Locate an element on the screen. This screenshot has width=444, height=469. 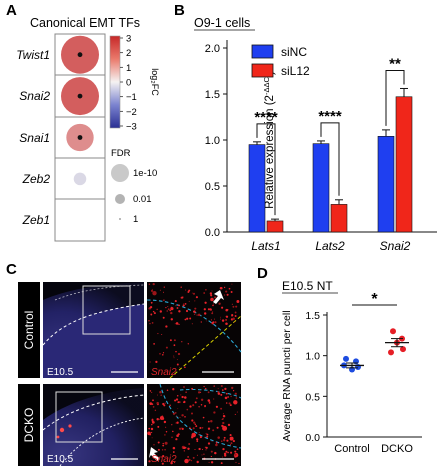
panel-d-significance: * is located at coordinates (374, 299).